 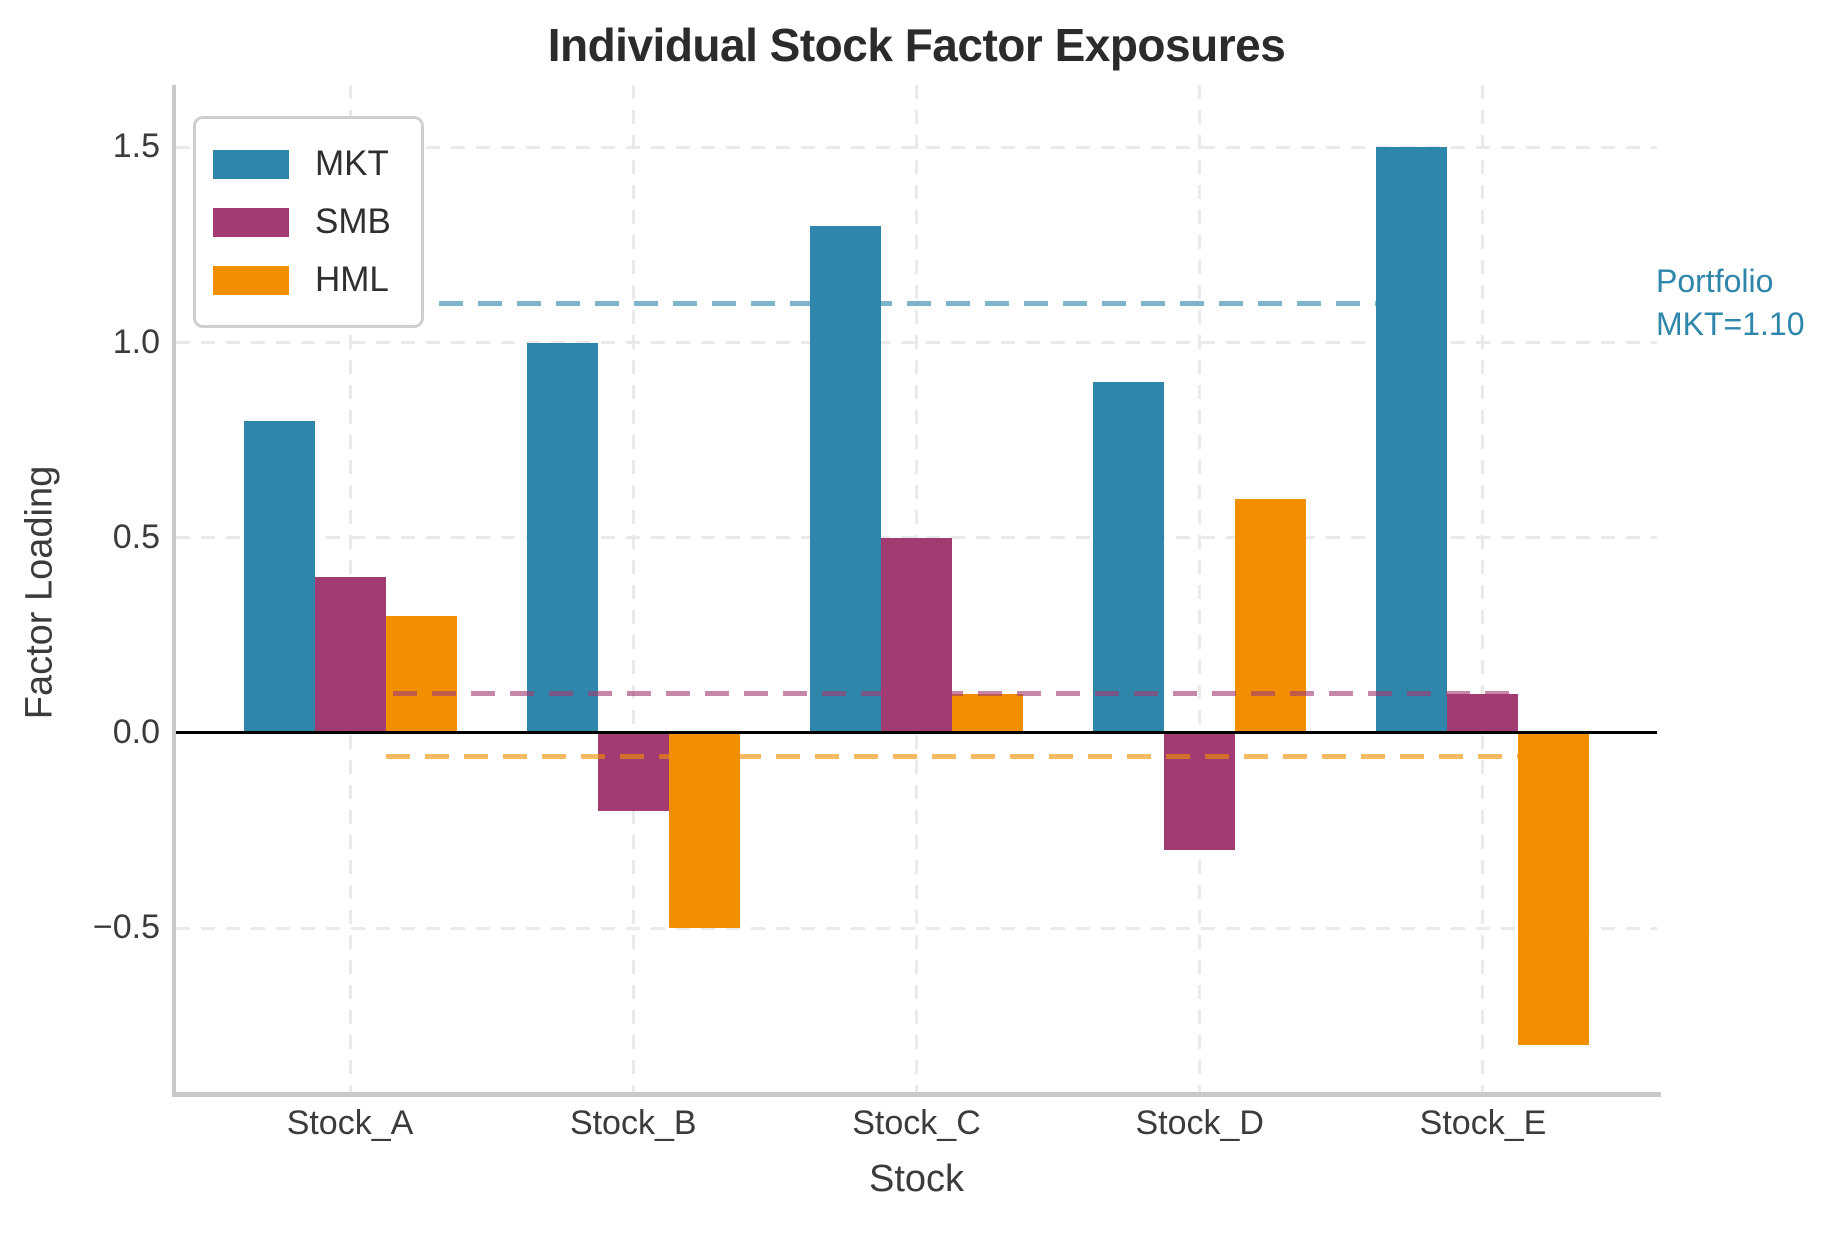 What do you see at coordinates (1554, 889) in the screenshot?
I see `bar-hml-stock_e` at bounding box center [1554, 889].